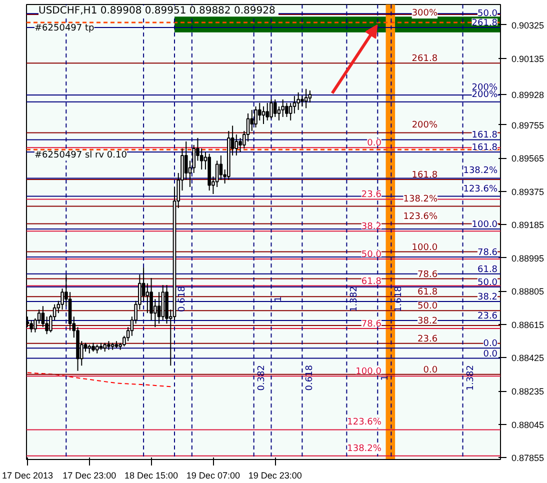 The image size is (547, 483). I want to click on x-tick-label: 17 Dec 23:00, so click(89, 475).